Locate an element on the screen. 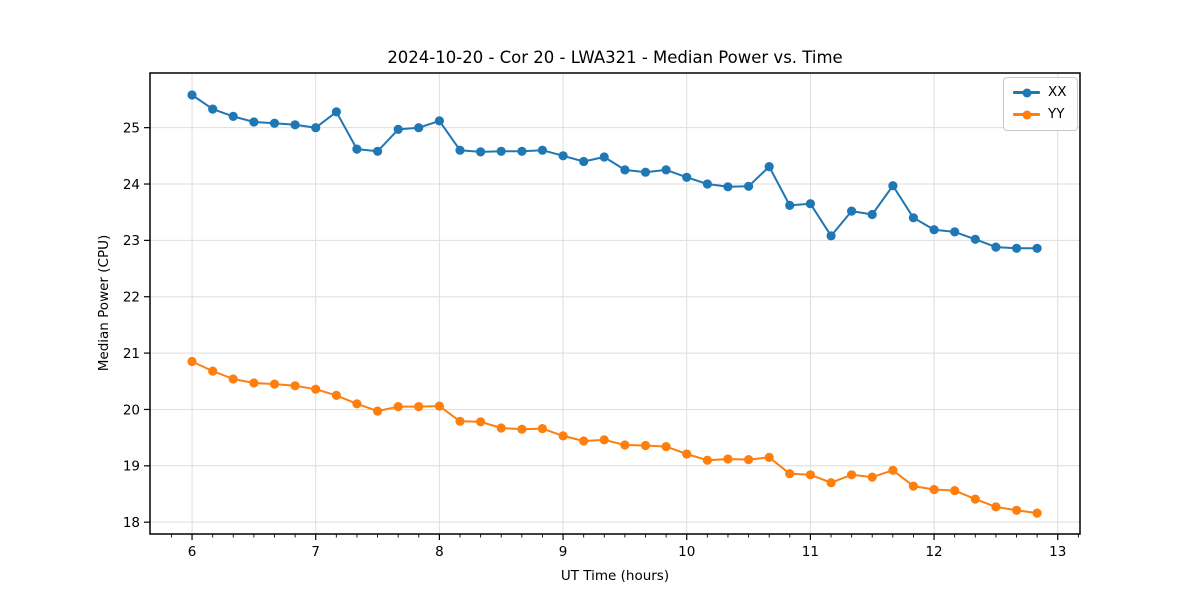 This screenshot has height=600, width=1200. y-tick-label: 19 is located at coordinates (131, 467).